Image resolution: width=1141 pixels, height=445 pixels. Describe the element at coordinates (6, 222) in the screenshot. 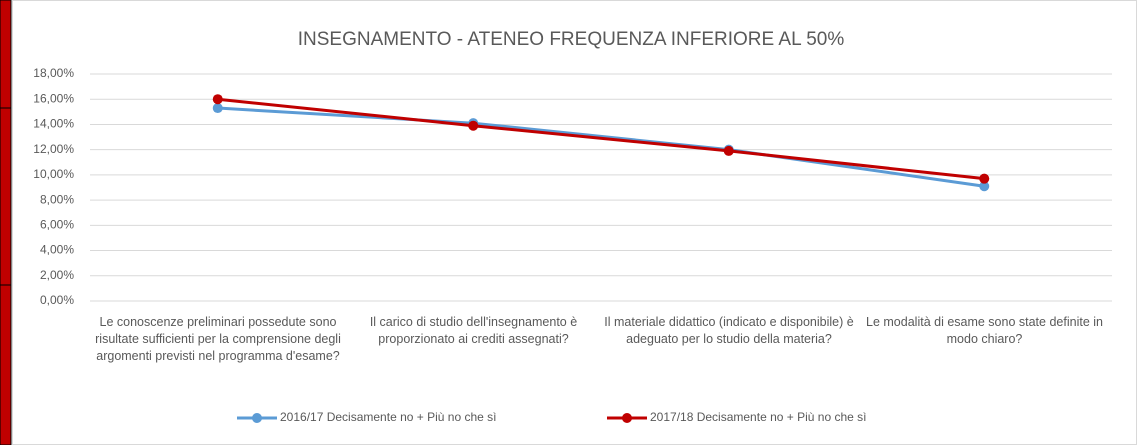

I see `side-strip` at that location.